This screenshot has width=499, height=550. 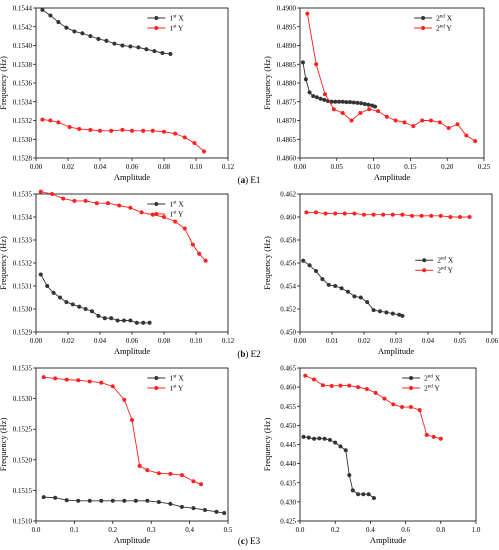 What do you see at coordinates (388, 444) in the screenshot?
I see `plot-frame` at bounding box center [388, 444].